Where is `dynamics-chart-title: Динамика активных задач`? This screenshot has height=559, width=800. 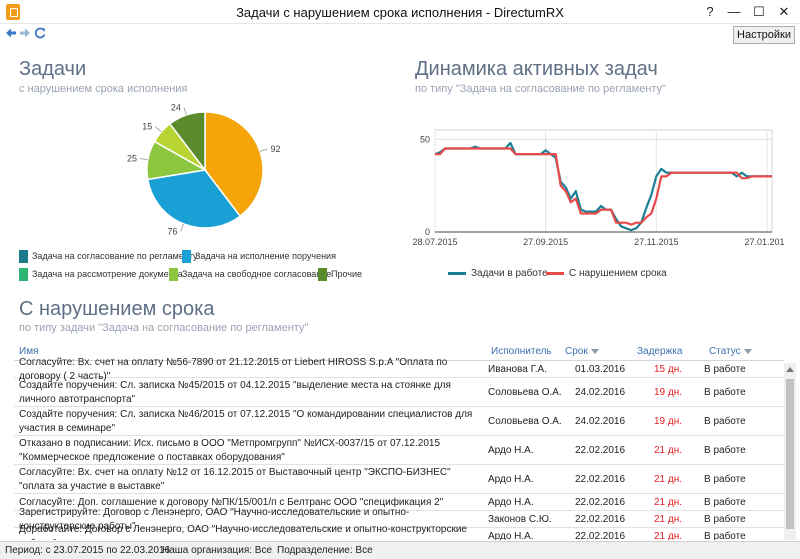
dynamics-chart-title: Динамика активных задач is located at coordinates (536, 69).